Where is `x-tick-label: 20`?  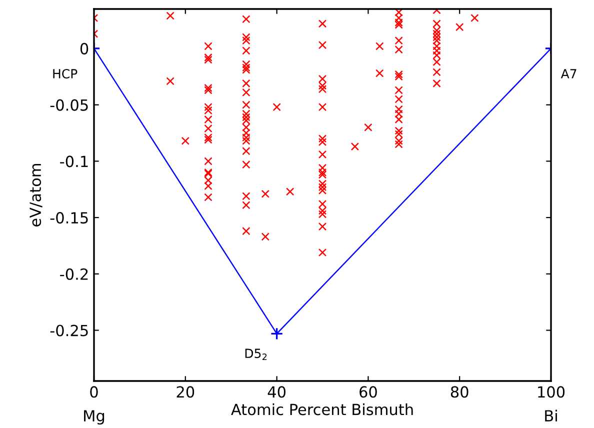
x-tick-label: 20 is located at coordinates (185, 392).